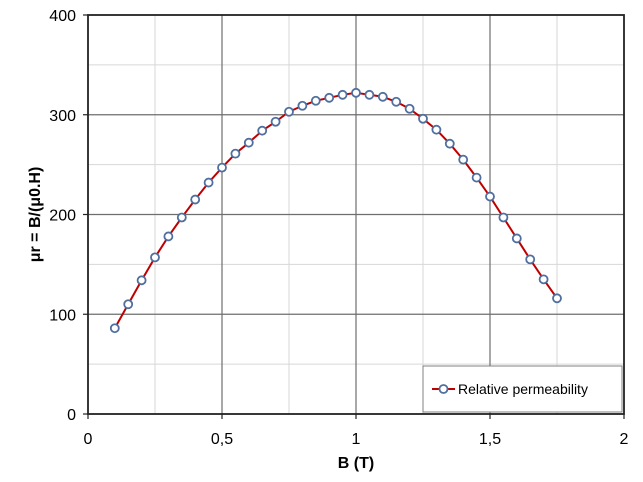 The width and height of the screenshot is (643, 482). What do you see at coordinates (490, 439) in the screenshot?
I see `x-tick-label-3: 1,5` at bounding box center [490, 439].